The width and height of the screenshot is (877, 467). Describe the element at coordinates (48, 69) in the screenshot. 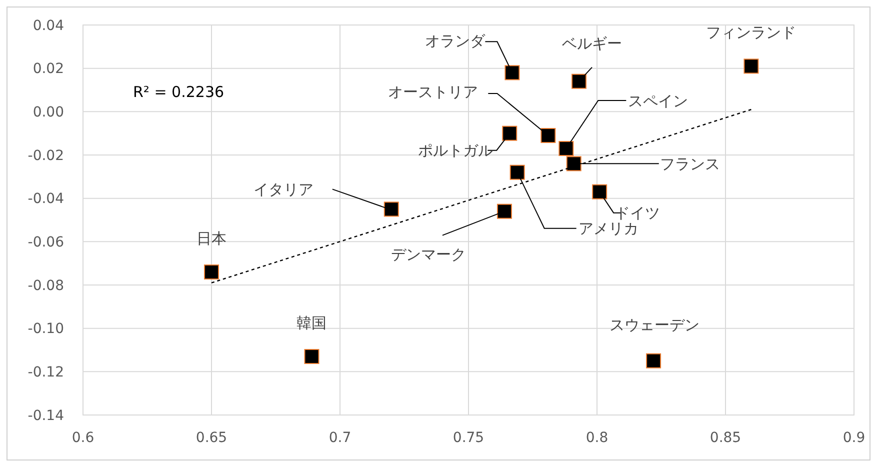

I see `y-tick-label: 0.02` at that location.